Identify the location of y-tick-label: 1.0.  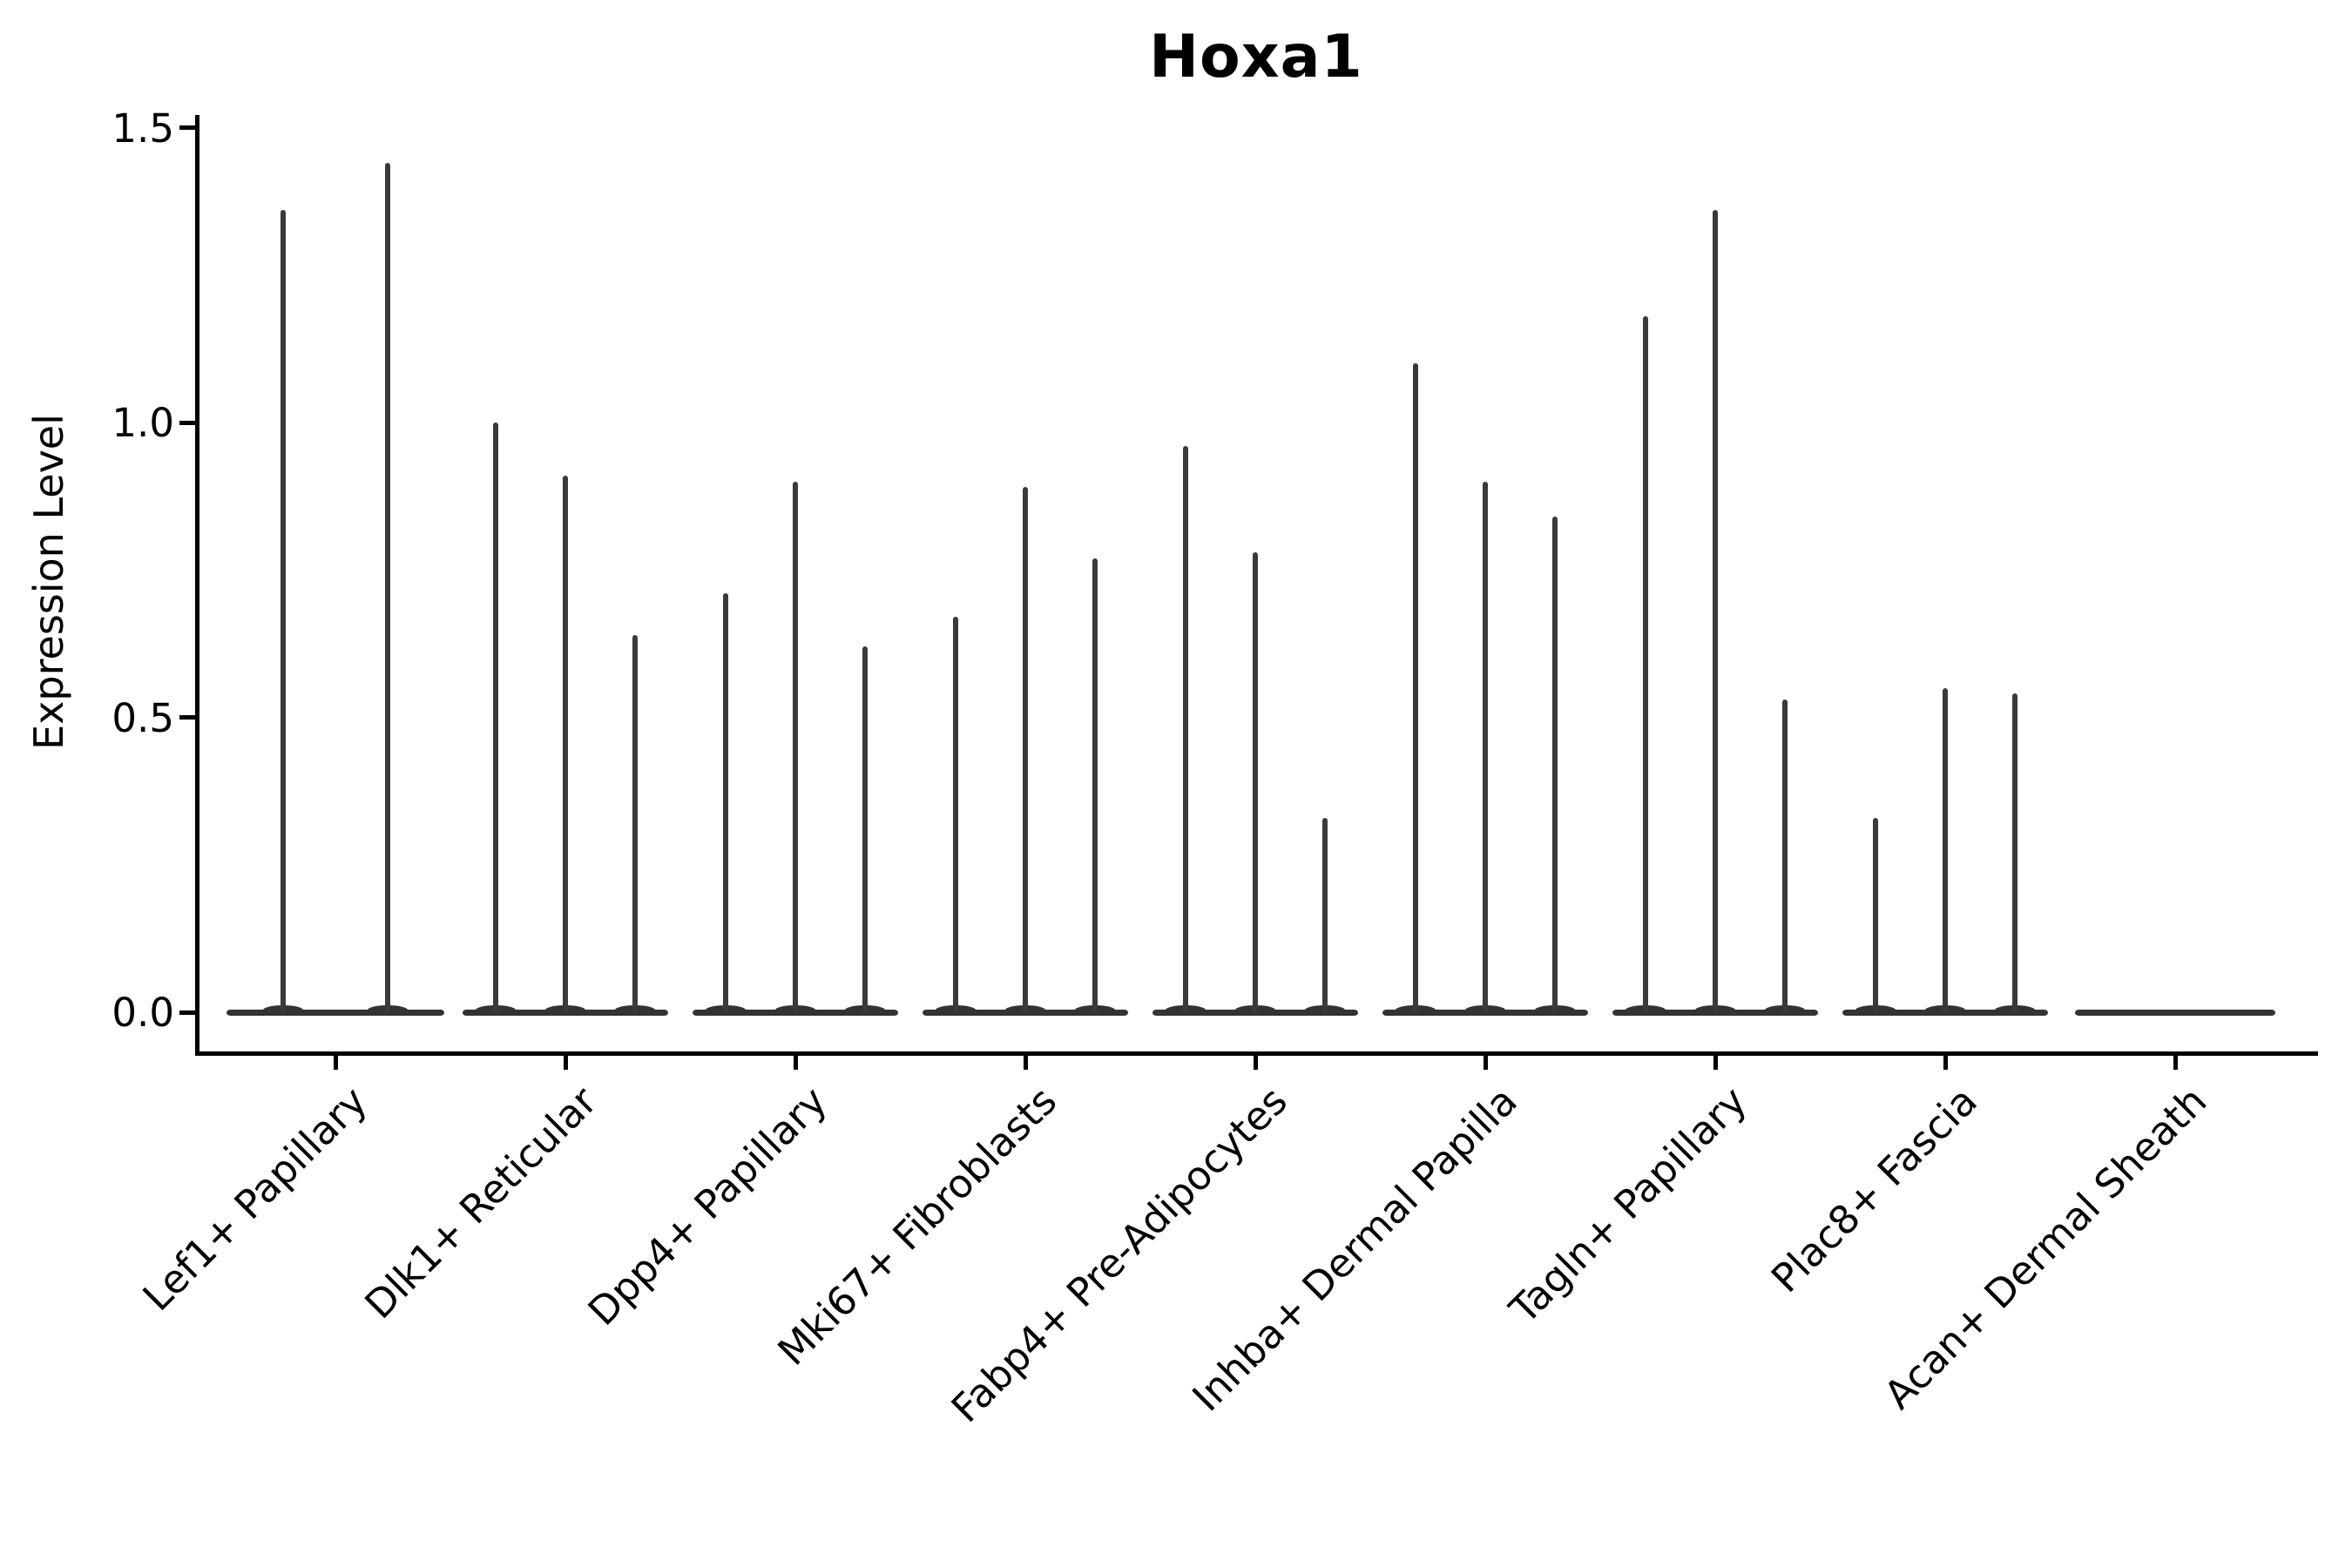
(143, 423).